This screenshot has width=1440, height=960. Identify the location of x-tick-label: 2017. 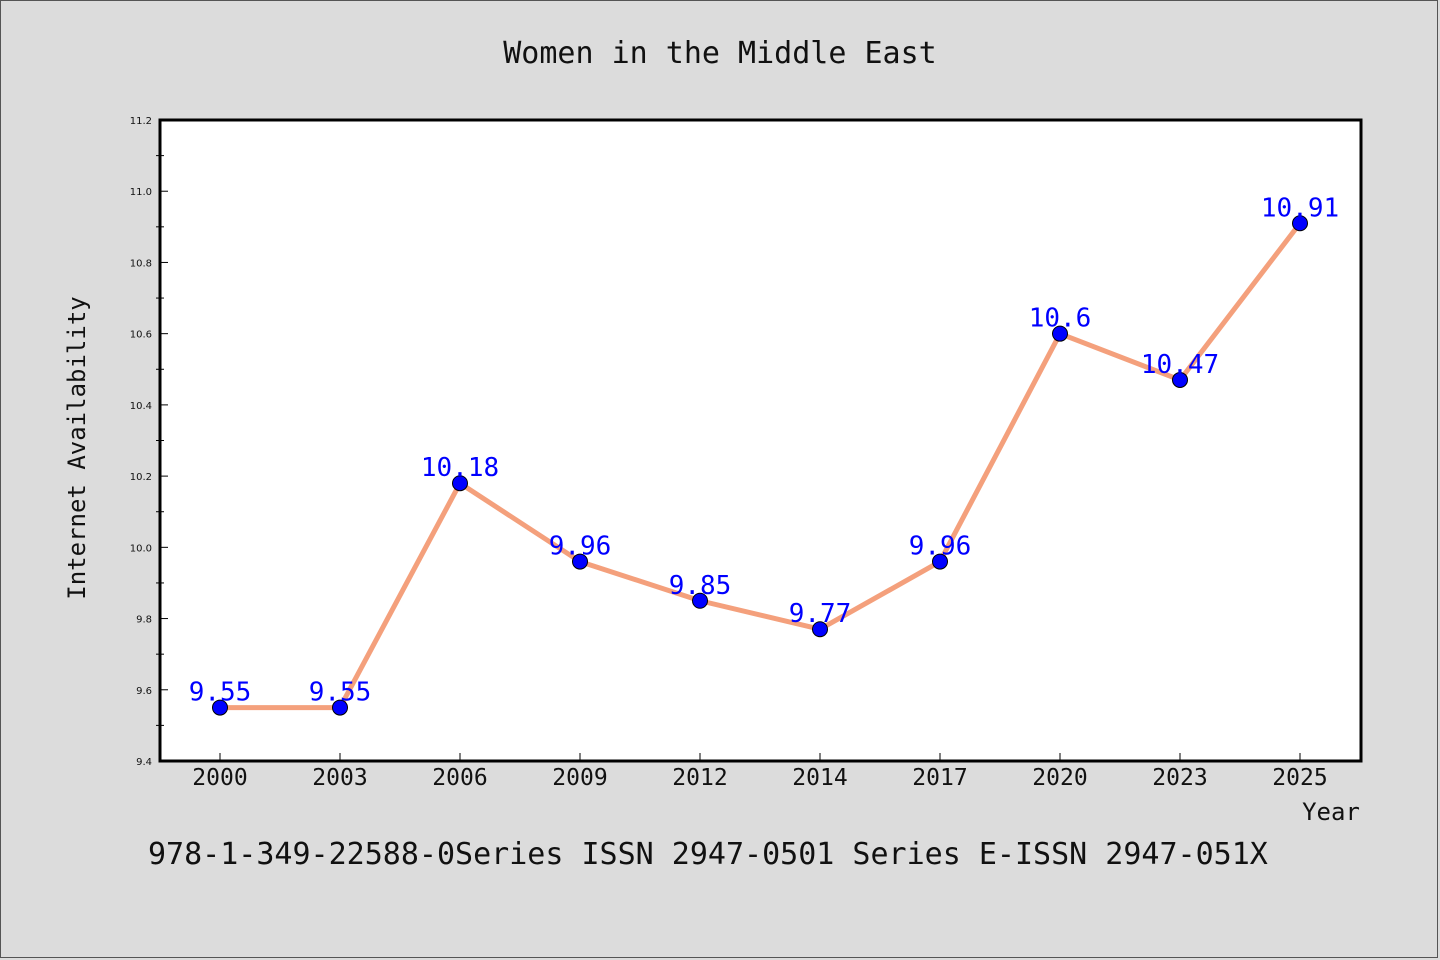
(939, 778).